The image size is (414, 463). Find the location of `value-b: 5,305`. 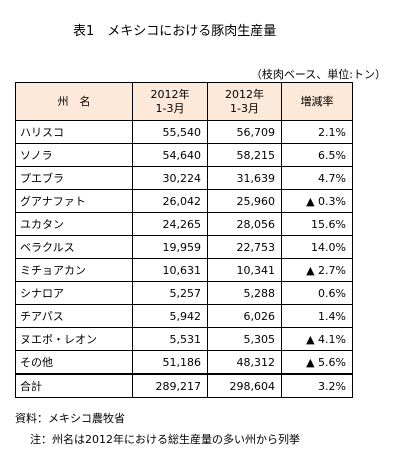

value-b: 5,305 is located at coordinates (244, 339).